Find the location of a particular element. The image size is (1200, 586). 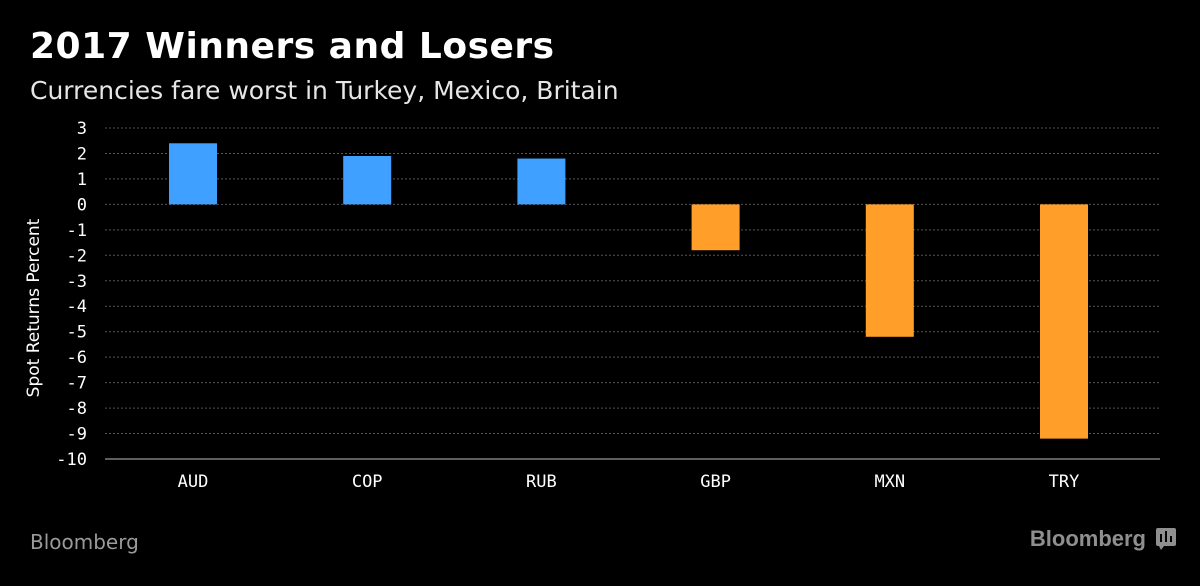

x-tick-label: MXN is located at coordinates (889, 482).